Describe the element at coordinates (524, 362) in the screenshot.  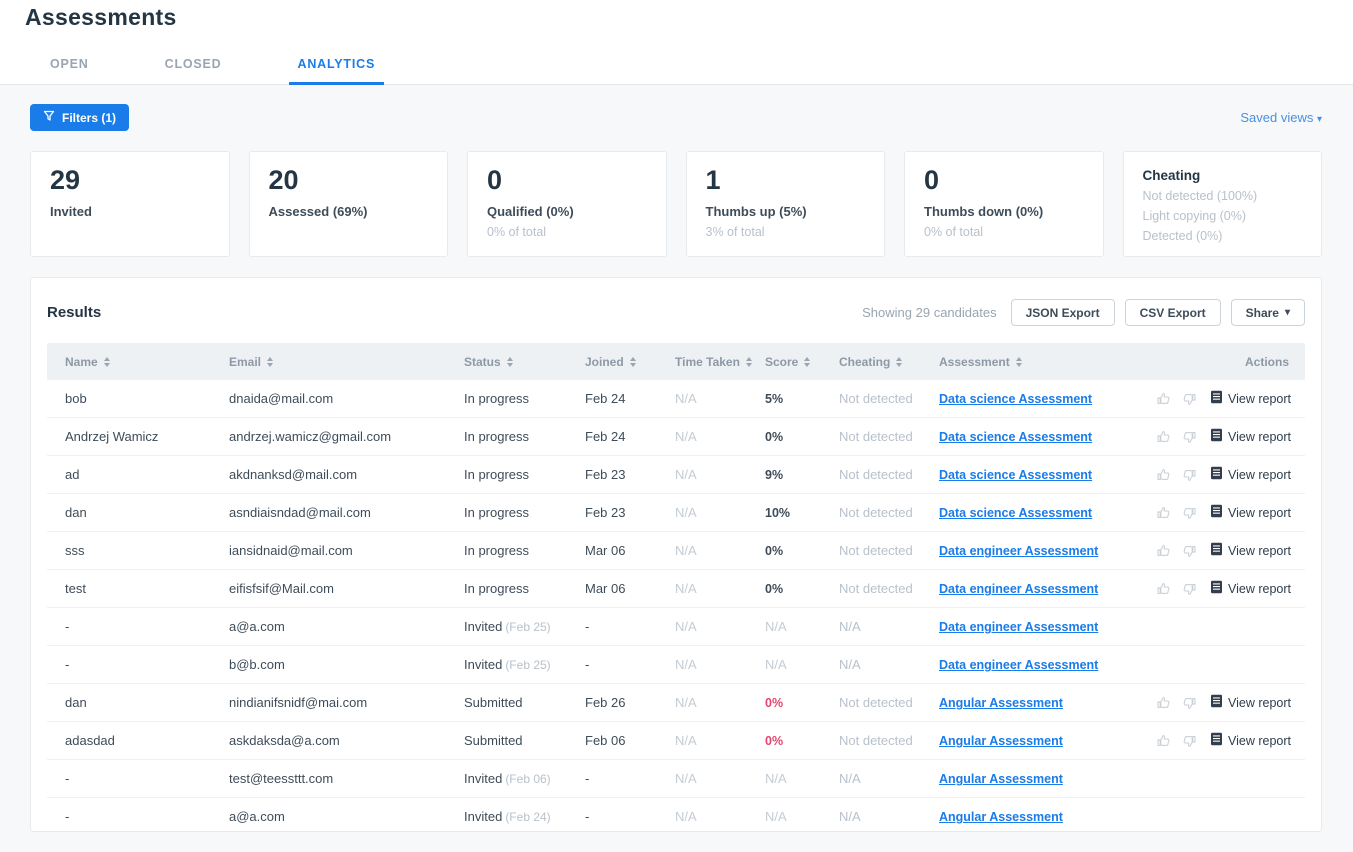
I see `table-header-status: Status` at that location.